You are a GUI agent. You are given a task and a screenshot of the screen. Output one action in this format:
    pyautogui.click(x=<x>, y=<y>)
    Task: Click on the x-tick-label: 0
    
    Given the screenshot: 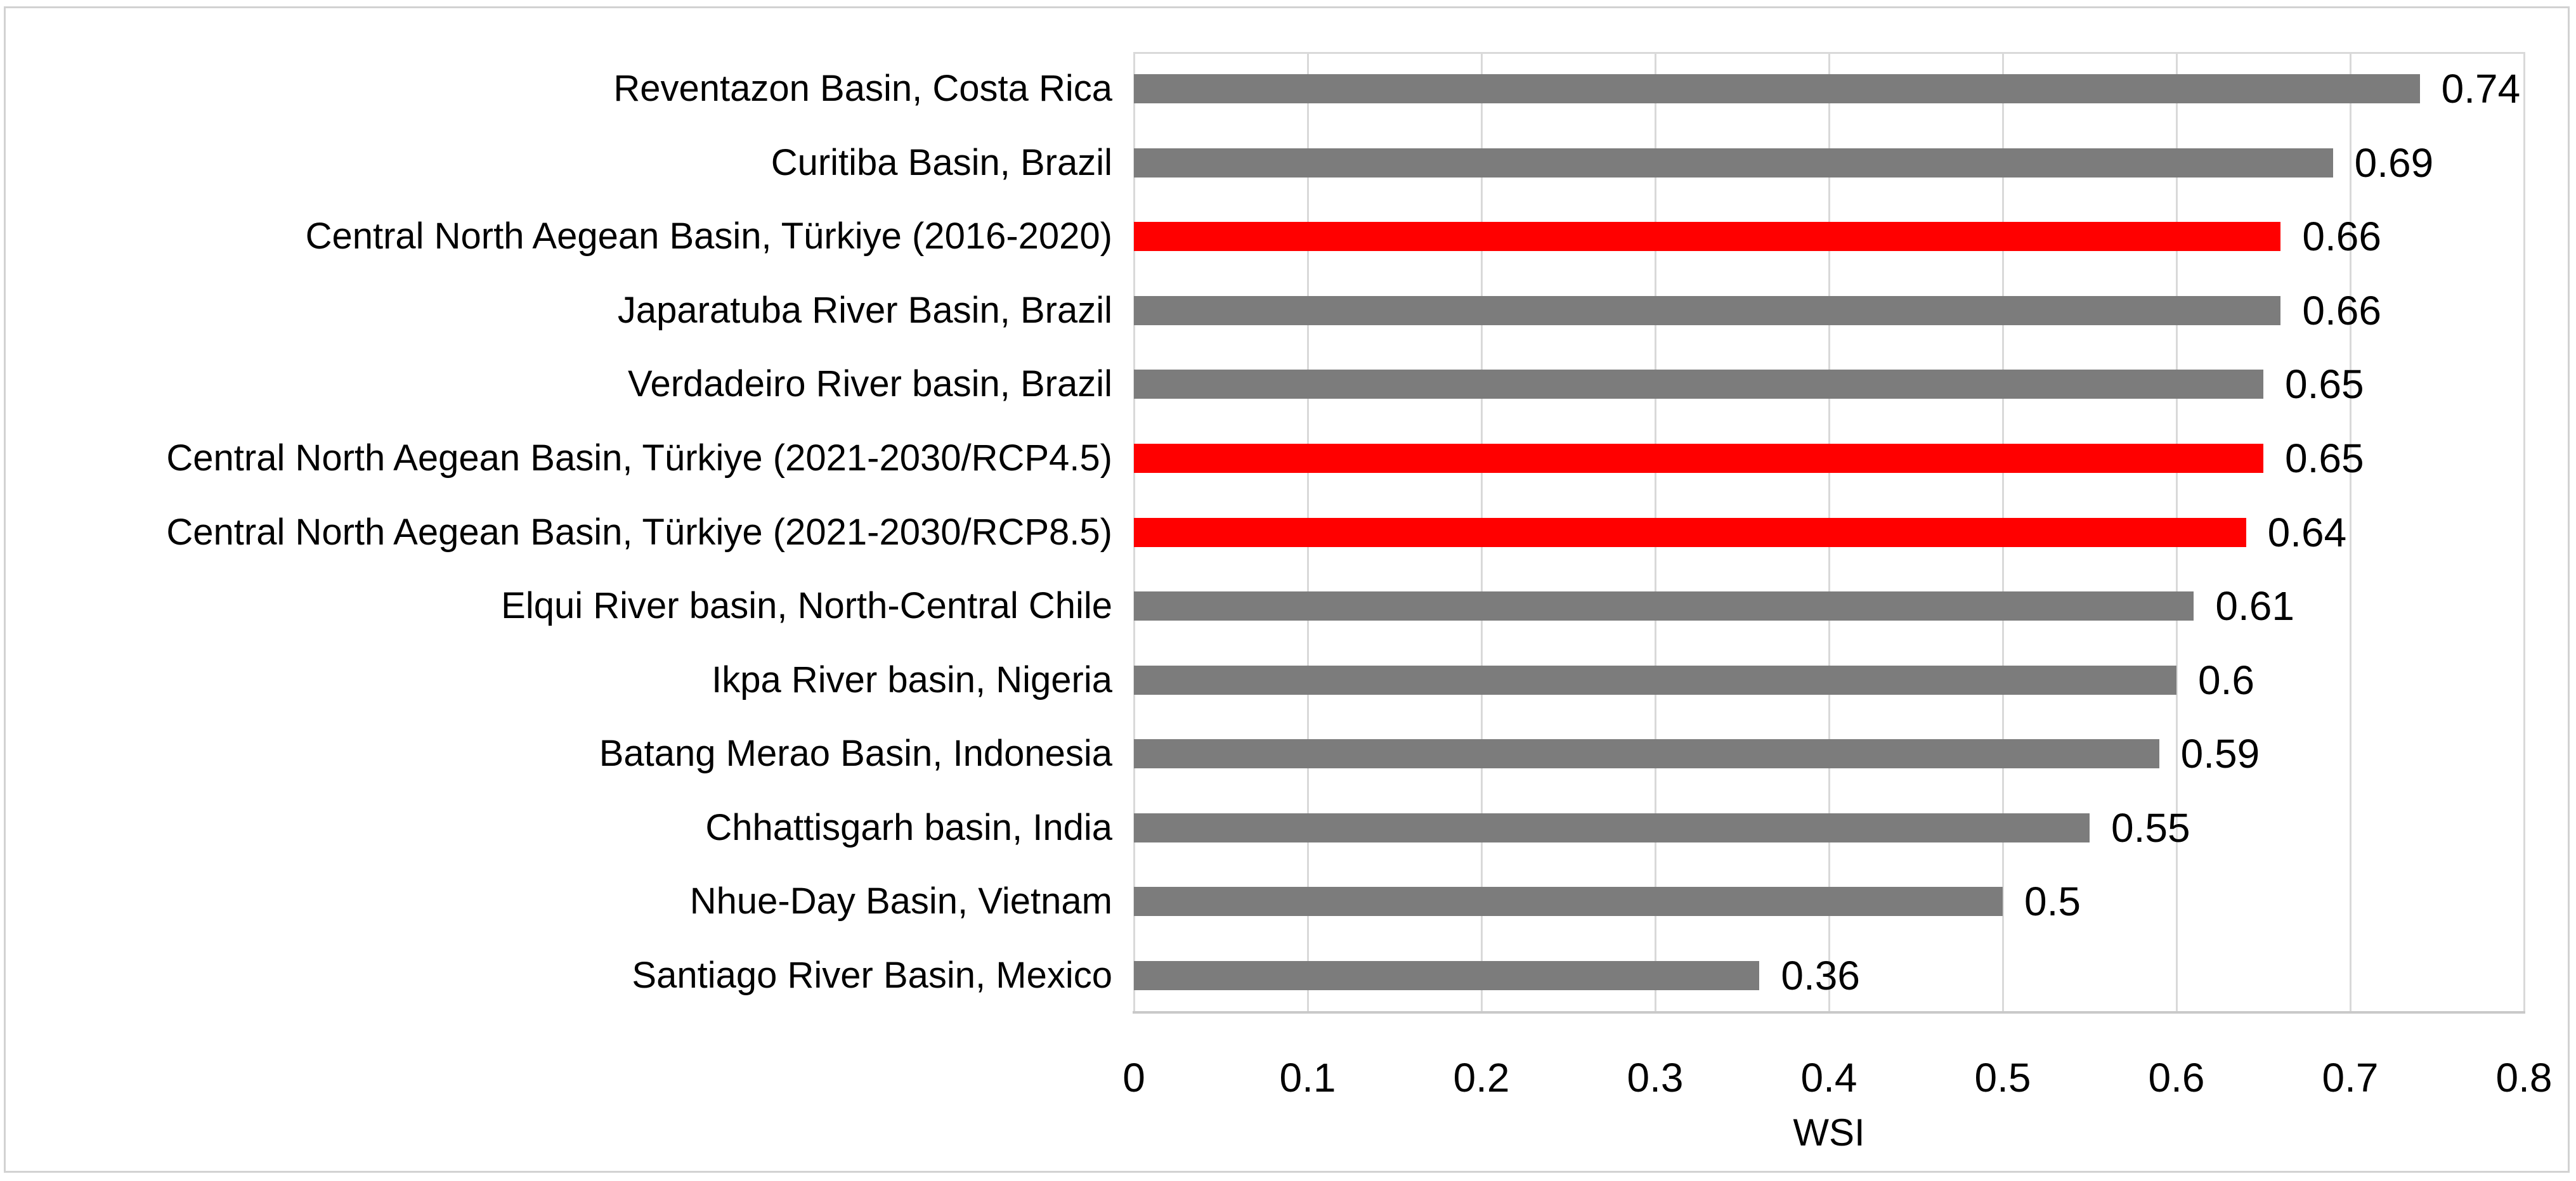 What is the action you would take?
    pyautogui.click(x=1133, y=1077)
    